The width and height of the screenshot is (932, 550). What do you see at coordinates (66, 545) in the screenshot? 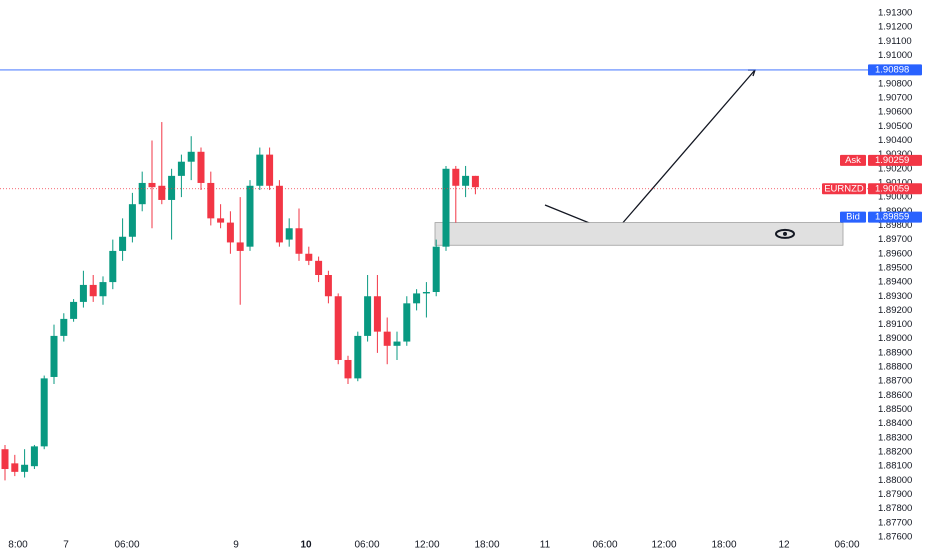
I see `x-tick-label: 7` at bounding box center [66, 545].